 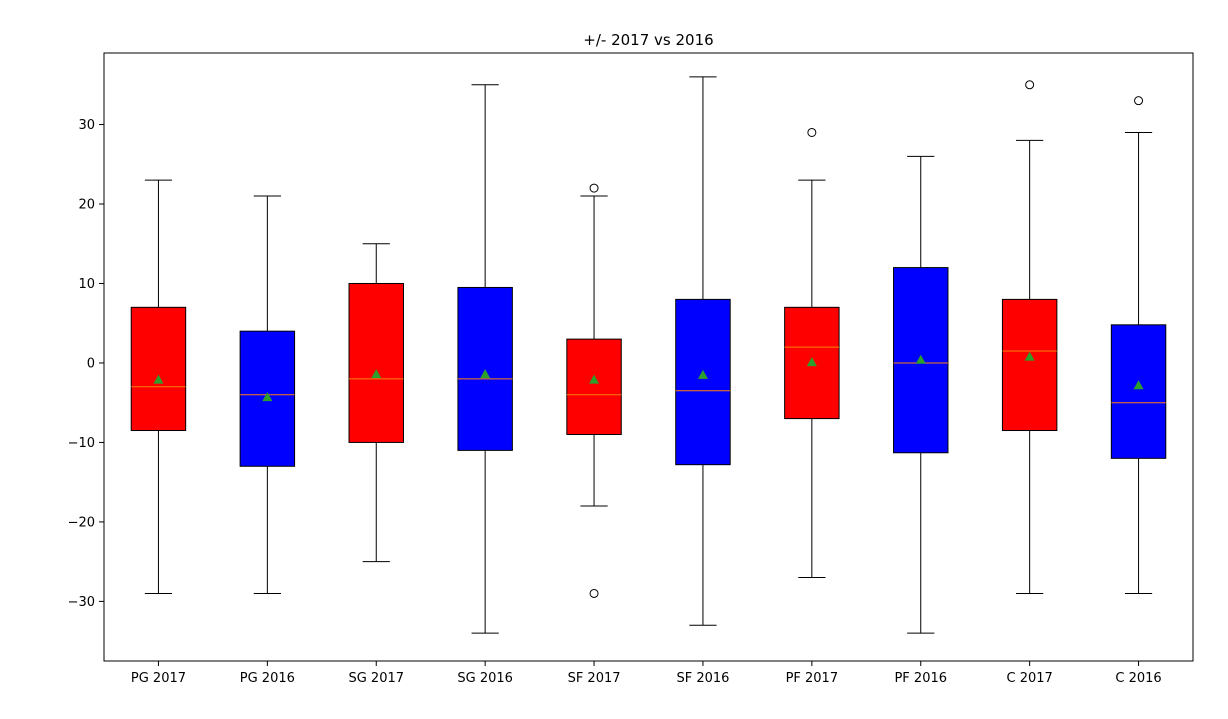 What do you see at coordinates (91, 363) in the screenshot?
I see `y-tick-label: 0` at bounding box center [91, 363].